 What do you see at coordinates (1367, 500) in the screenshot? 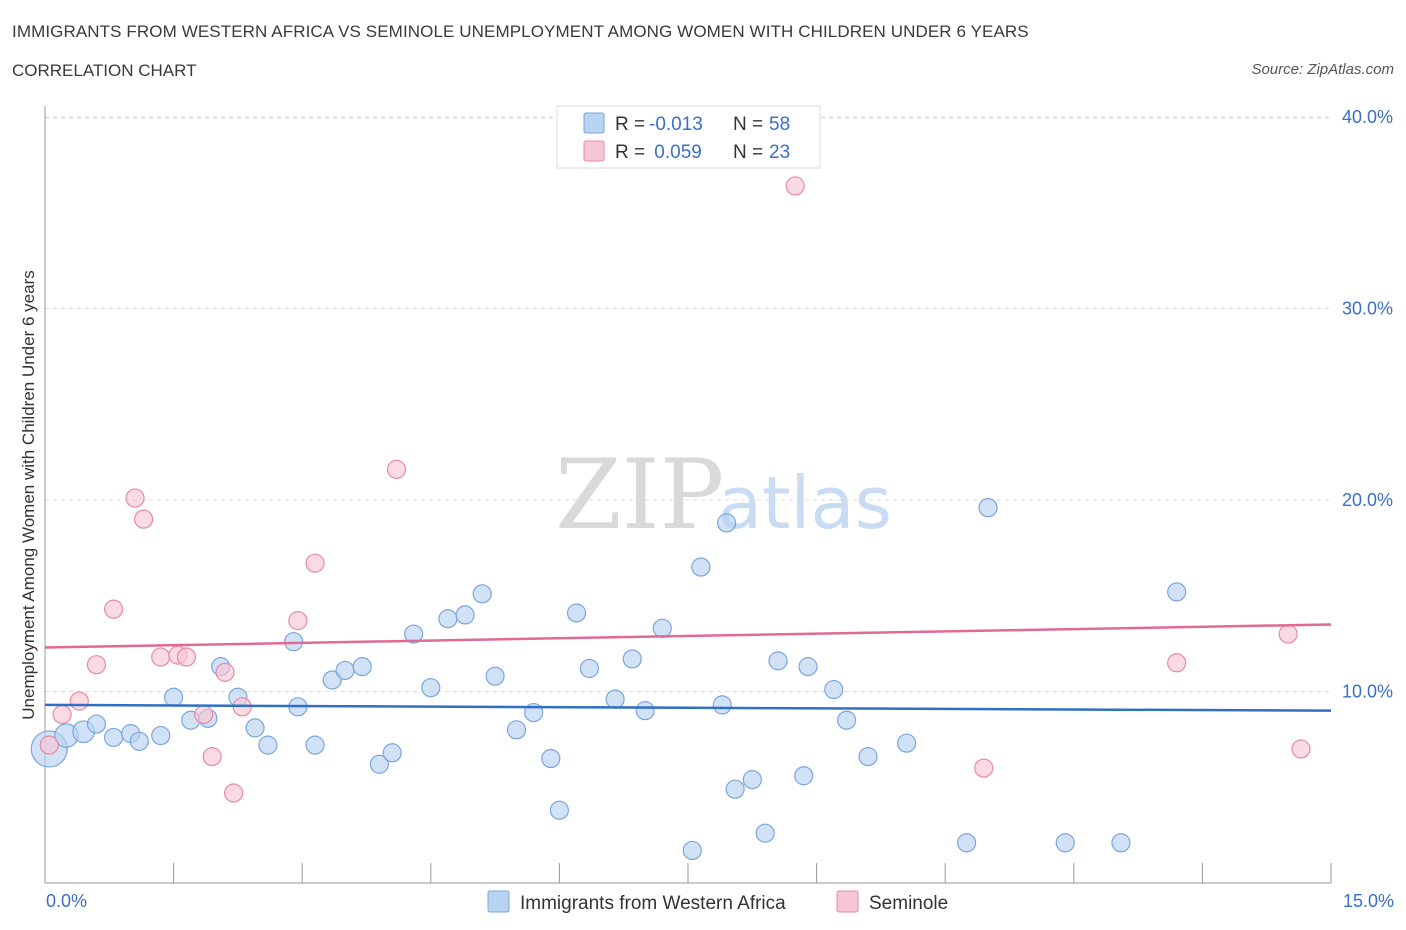
I see `y-tick-label: 20.0%` at bounding box center [1367, 500].